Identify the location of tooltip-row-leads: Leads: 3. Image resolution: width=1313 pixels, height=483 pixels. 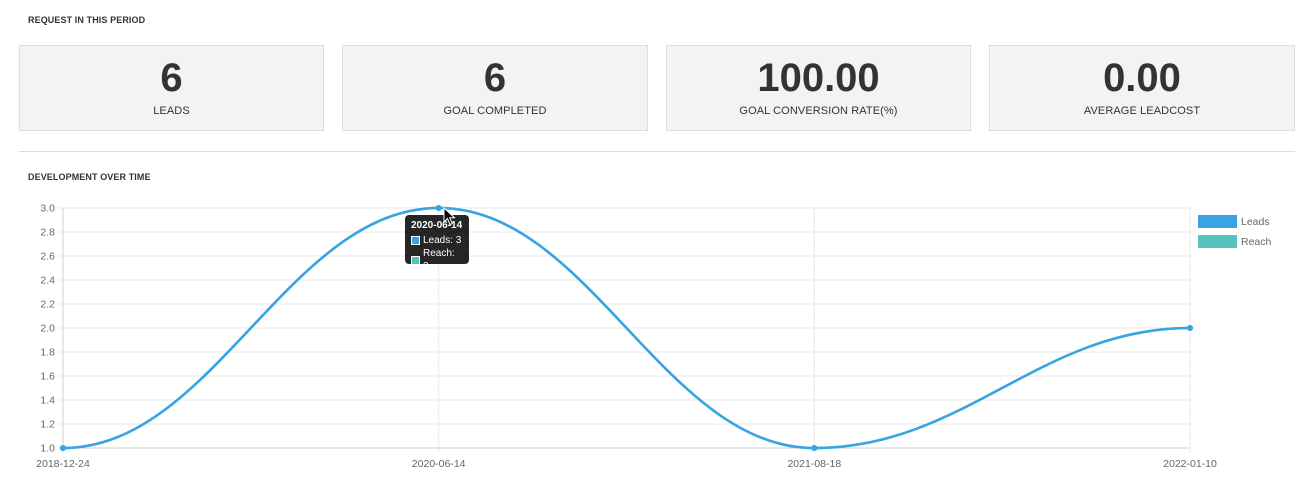
(437, 240).